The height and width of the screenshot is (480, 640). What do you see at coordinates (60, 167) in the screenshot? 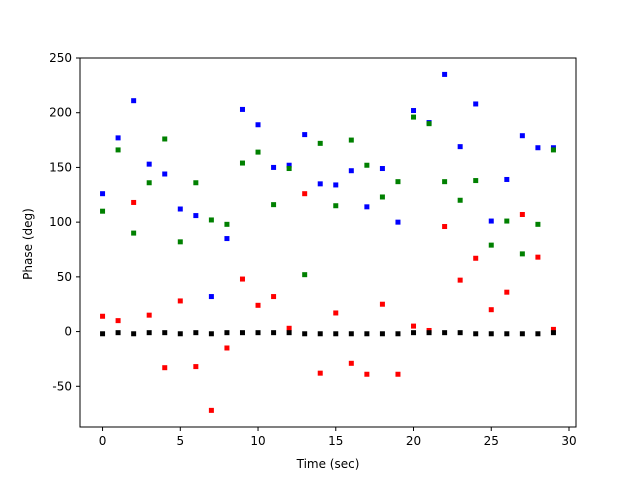
I see `y-tick-label: 150` at bounding box center [60, 167].